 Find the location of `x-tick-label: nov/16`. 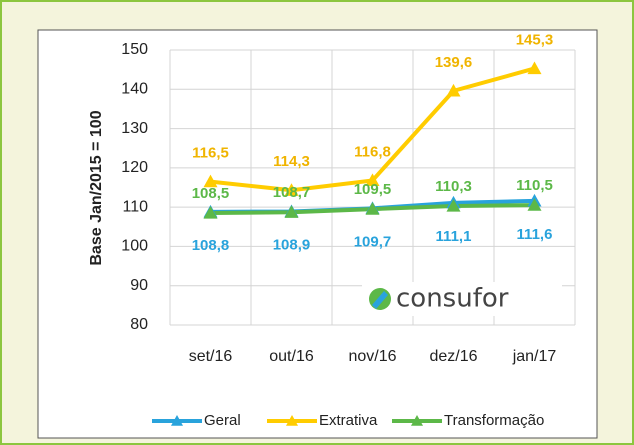

x-tick-label: nov/16 is located at coordinates (372, 356).